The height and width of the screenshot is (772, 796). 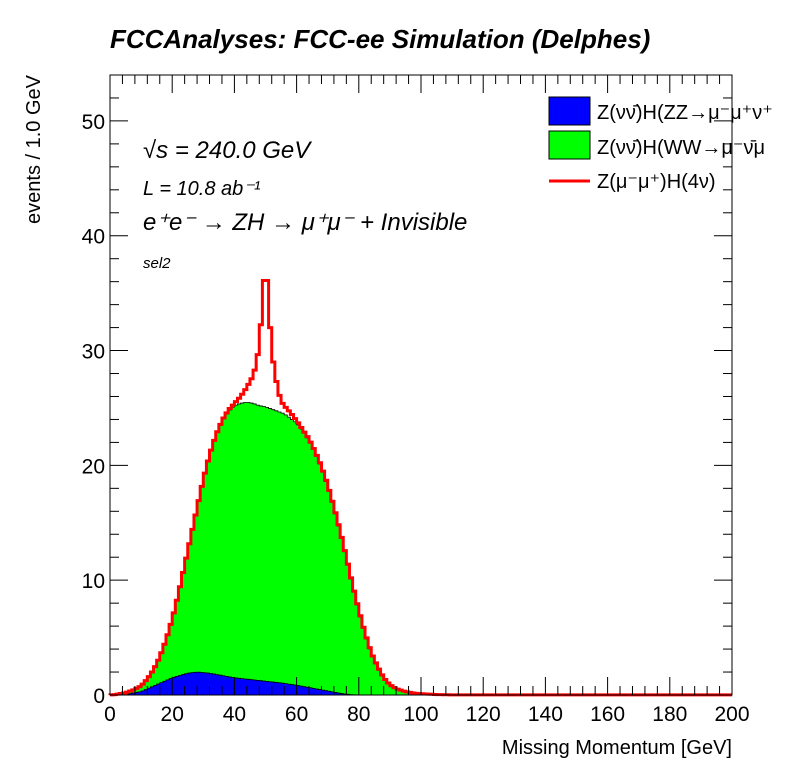 I want to click on legend-swatch-zz, so click(x=569, y=111).